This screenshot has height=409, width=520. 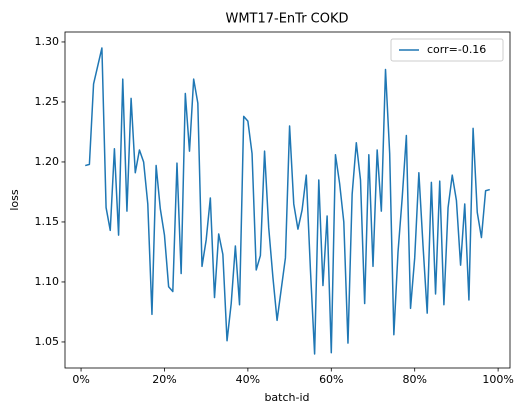 I want to click on y-tick-label: 1.05, so click(x=47, y=341).